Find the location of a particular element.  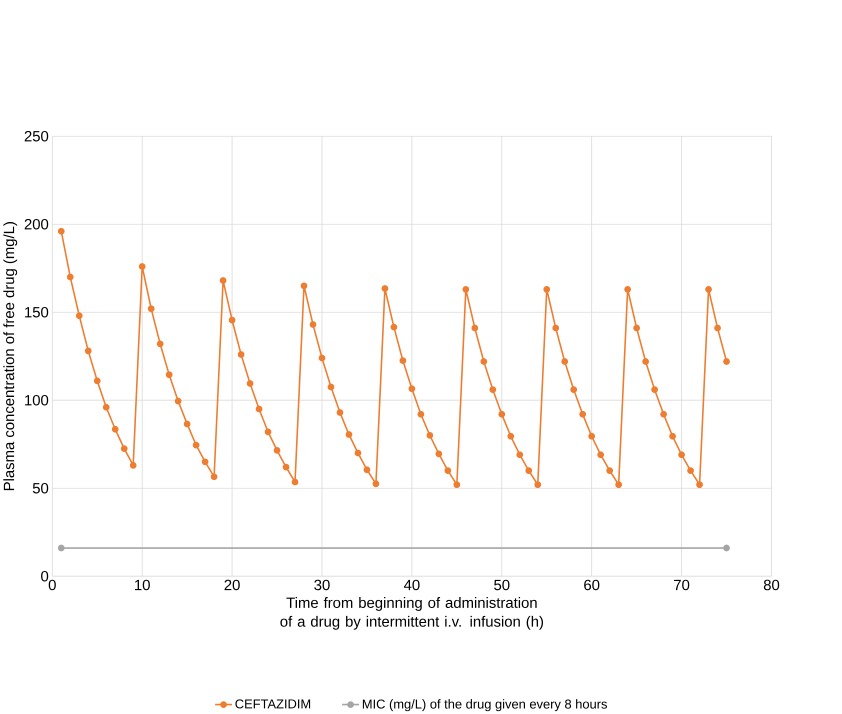

x-tick-label: 20 is located at coordinates (232, 585).